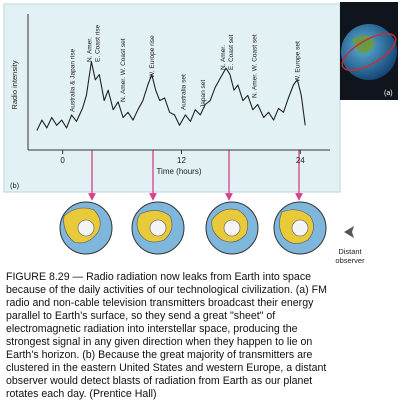  Describe the element at coordinates (152, 56) in the screenshot. I see `annotation: W. Europe rise` at that location.